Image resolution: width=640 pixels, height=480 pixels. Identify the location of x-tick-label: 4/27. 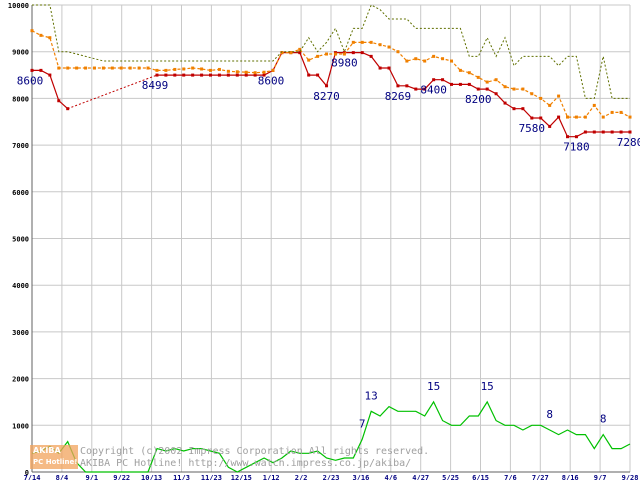
(420, 477).